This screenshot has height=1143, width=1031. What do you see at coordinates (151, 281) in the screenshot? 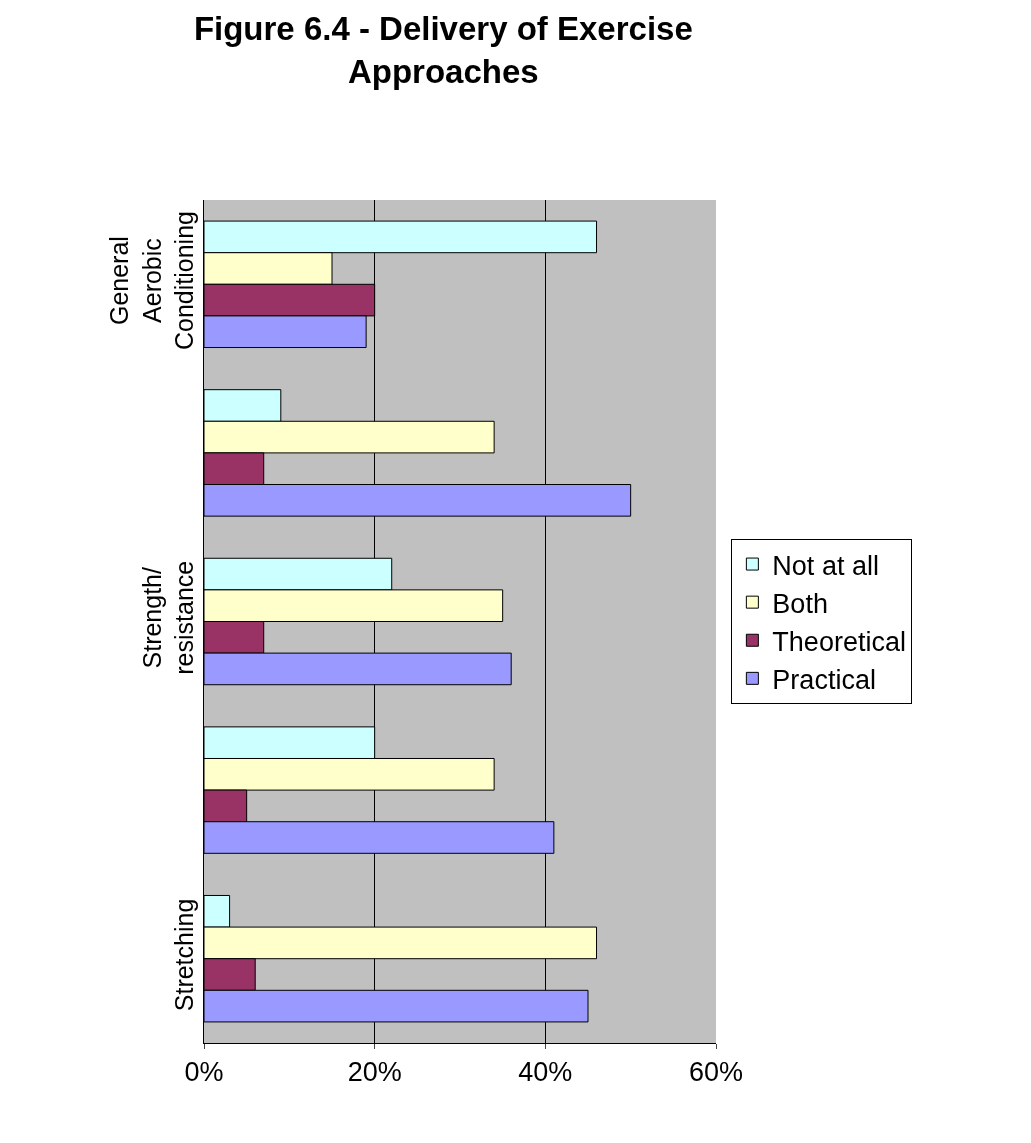
I see `y-tick-label: General Aerobic Conditioning` at bounding box center [151, 281].